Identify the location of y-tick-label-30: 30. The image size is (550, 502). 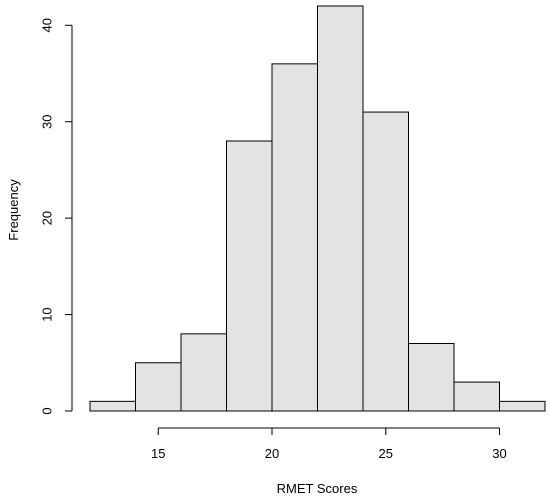
(46, 121).